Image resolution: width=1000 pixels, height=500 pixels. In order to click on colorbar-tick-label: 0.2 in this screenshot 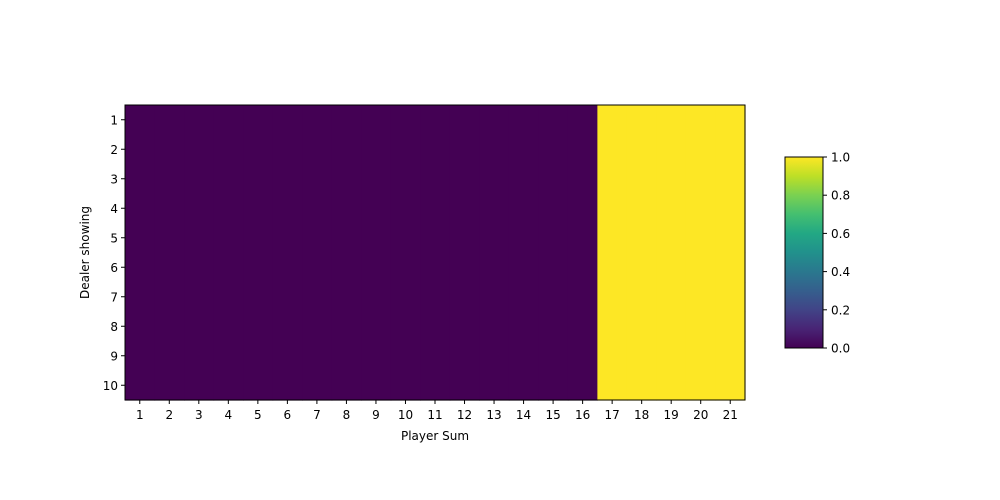, I will do `click(840, 310)`.